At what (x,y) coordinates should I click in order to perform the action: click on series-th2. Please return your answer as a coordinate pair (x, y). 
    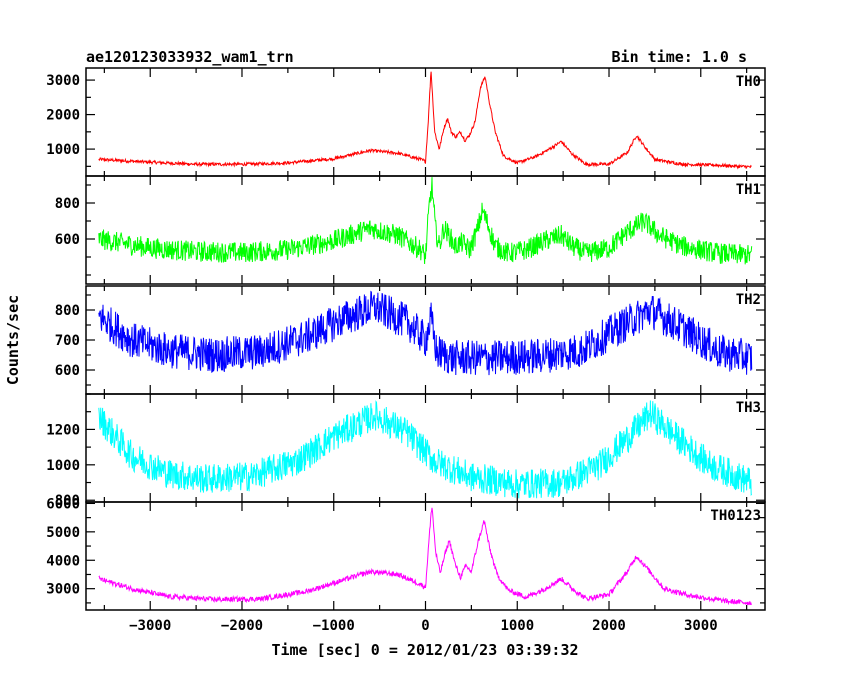
    Looking at the image, I should click on (425, 333).